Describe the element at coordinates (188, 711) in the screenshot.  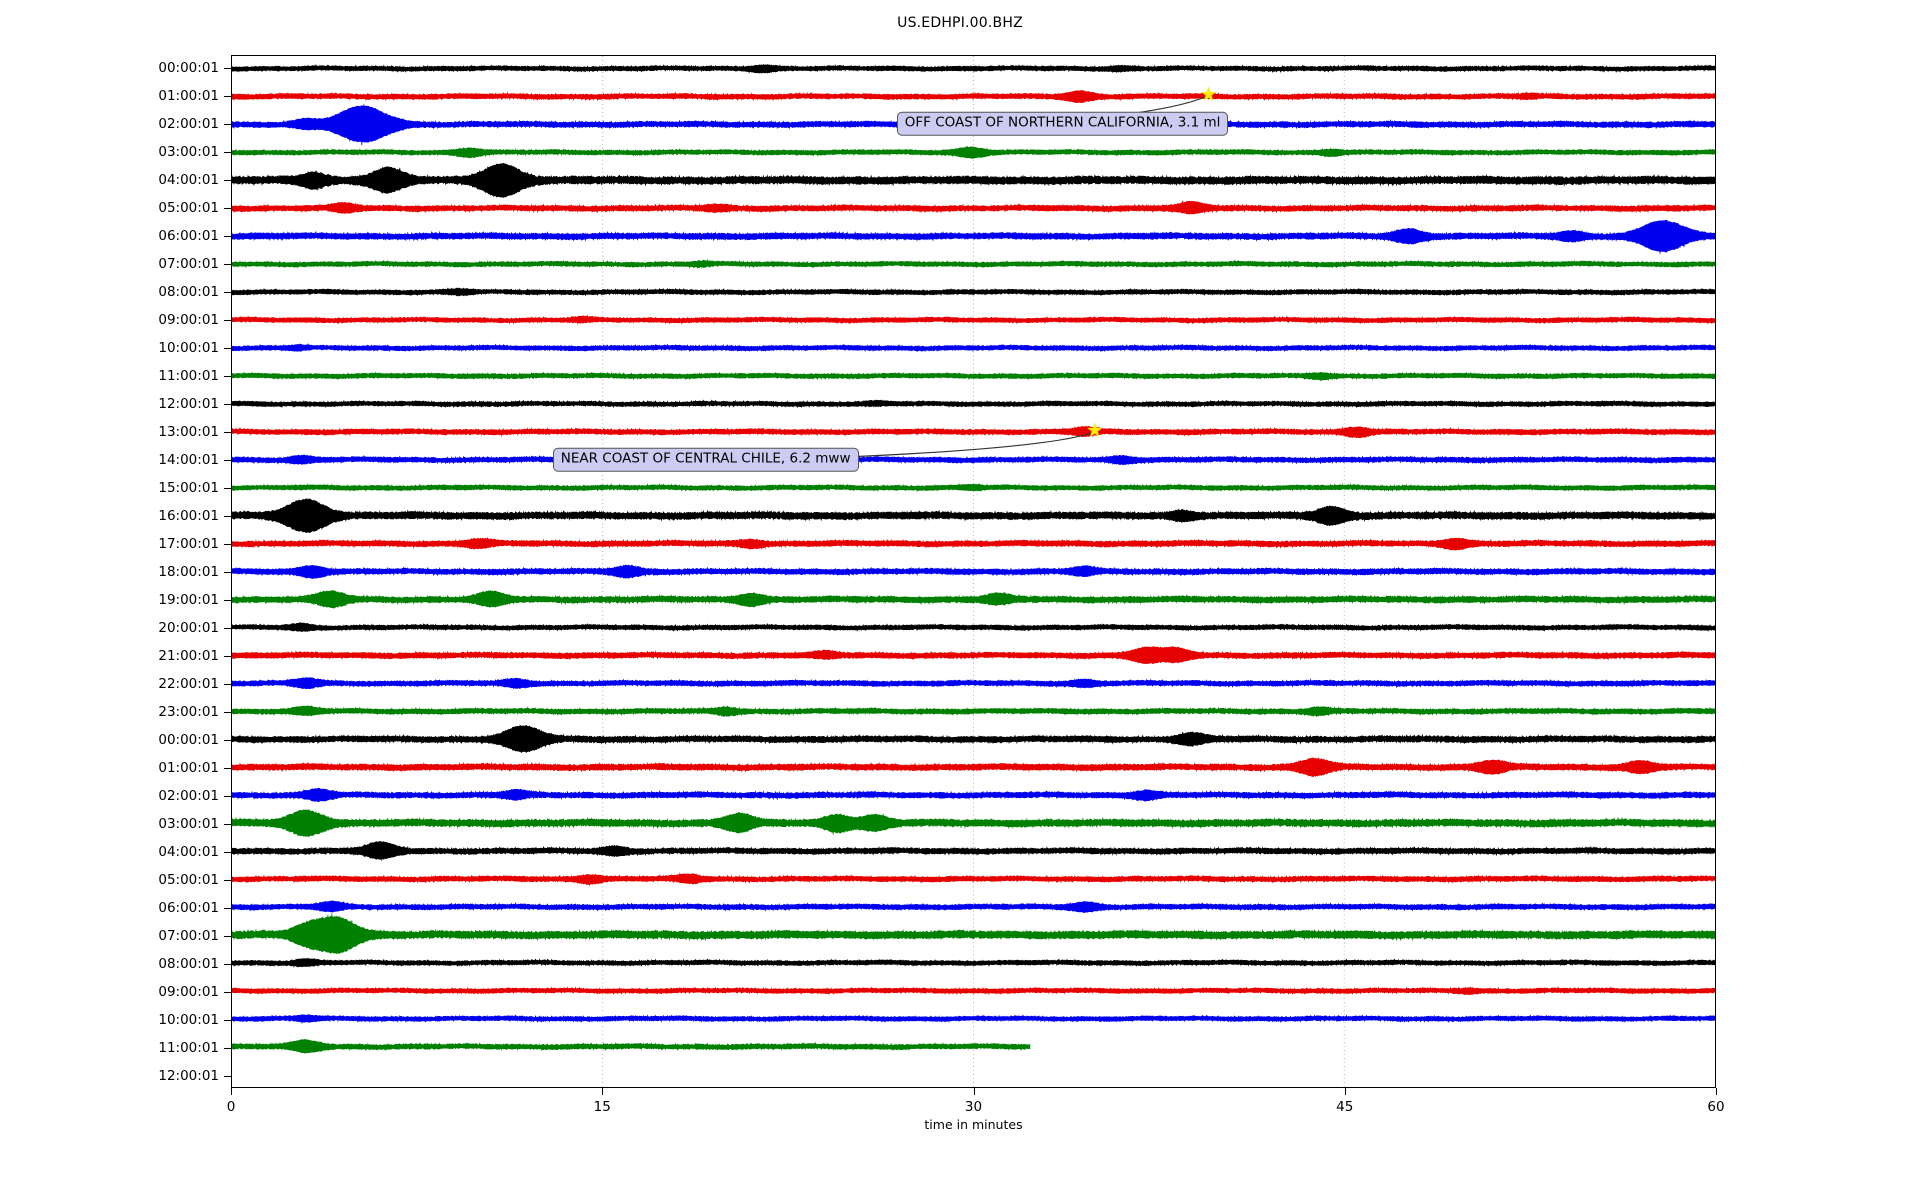
I see `y-tick-label: 23:00:01` at that location.